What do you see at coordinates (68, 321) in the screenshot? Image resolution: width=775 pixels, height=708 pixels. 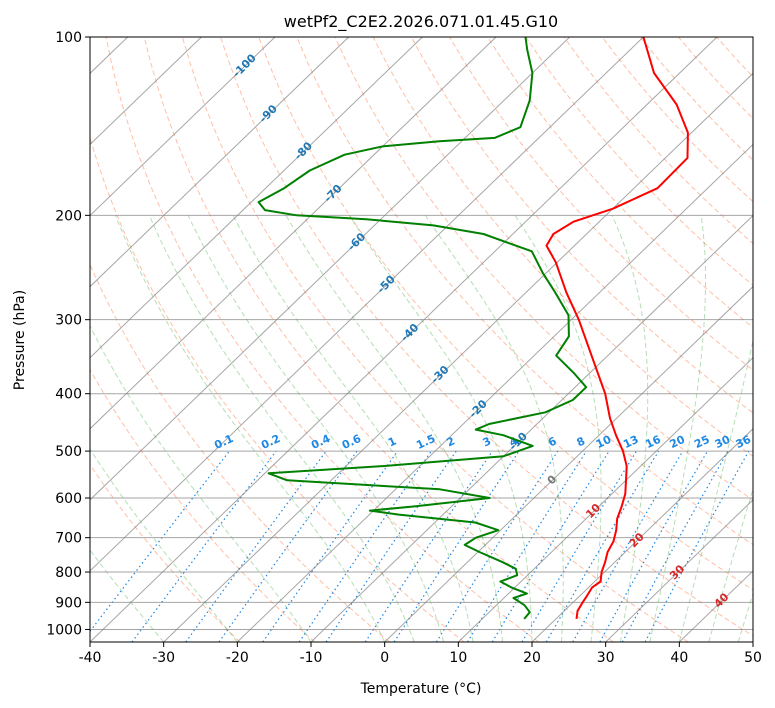 I see `y-tick-label: 300` at bounding box center [68, 321].